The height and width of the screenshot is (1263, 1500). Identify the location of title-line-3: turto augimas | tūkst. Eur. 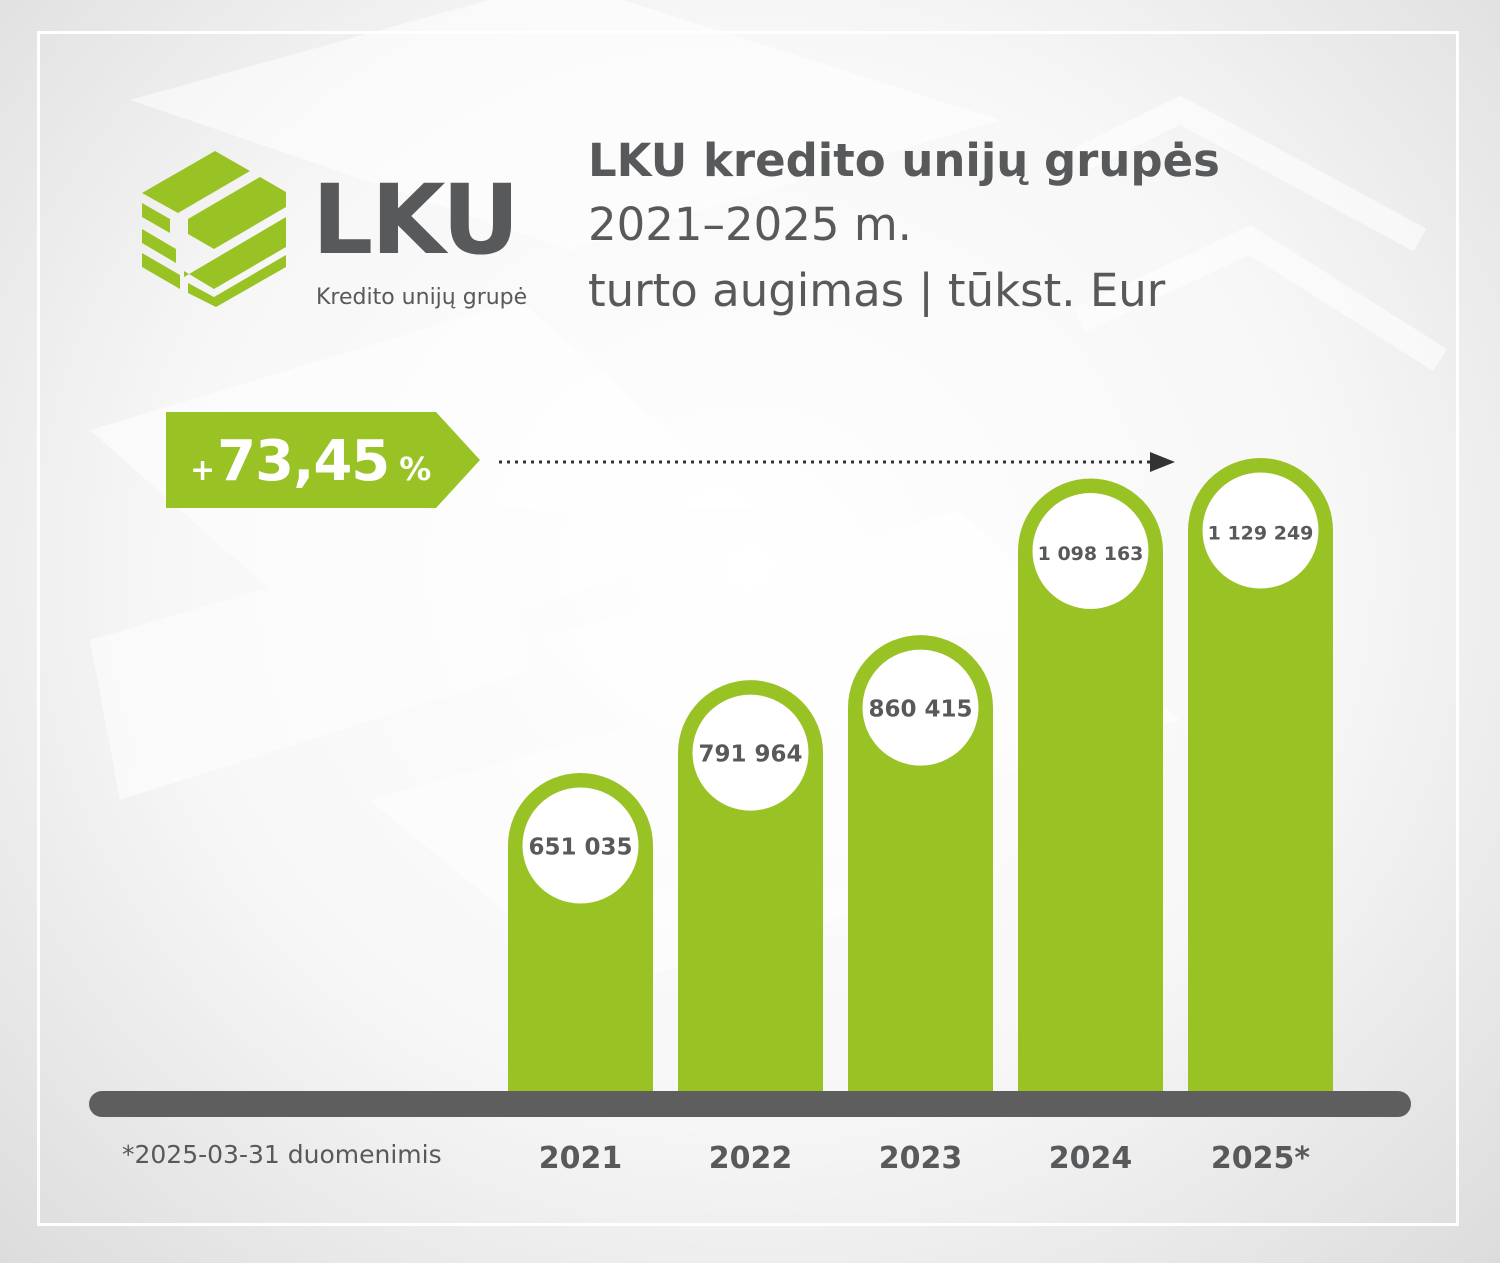
(877, 290).